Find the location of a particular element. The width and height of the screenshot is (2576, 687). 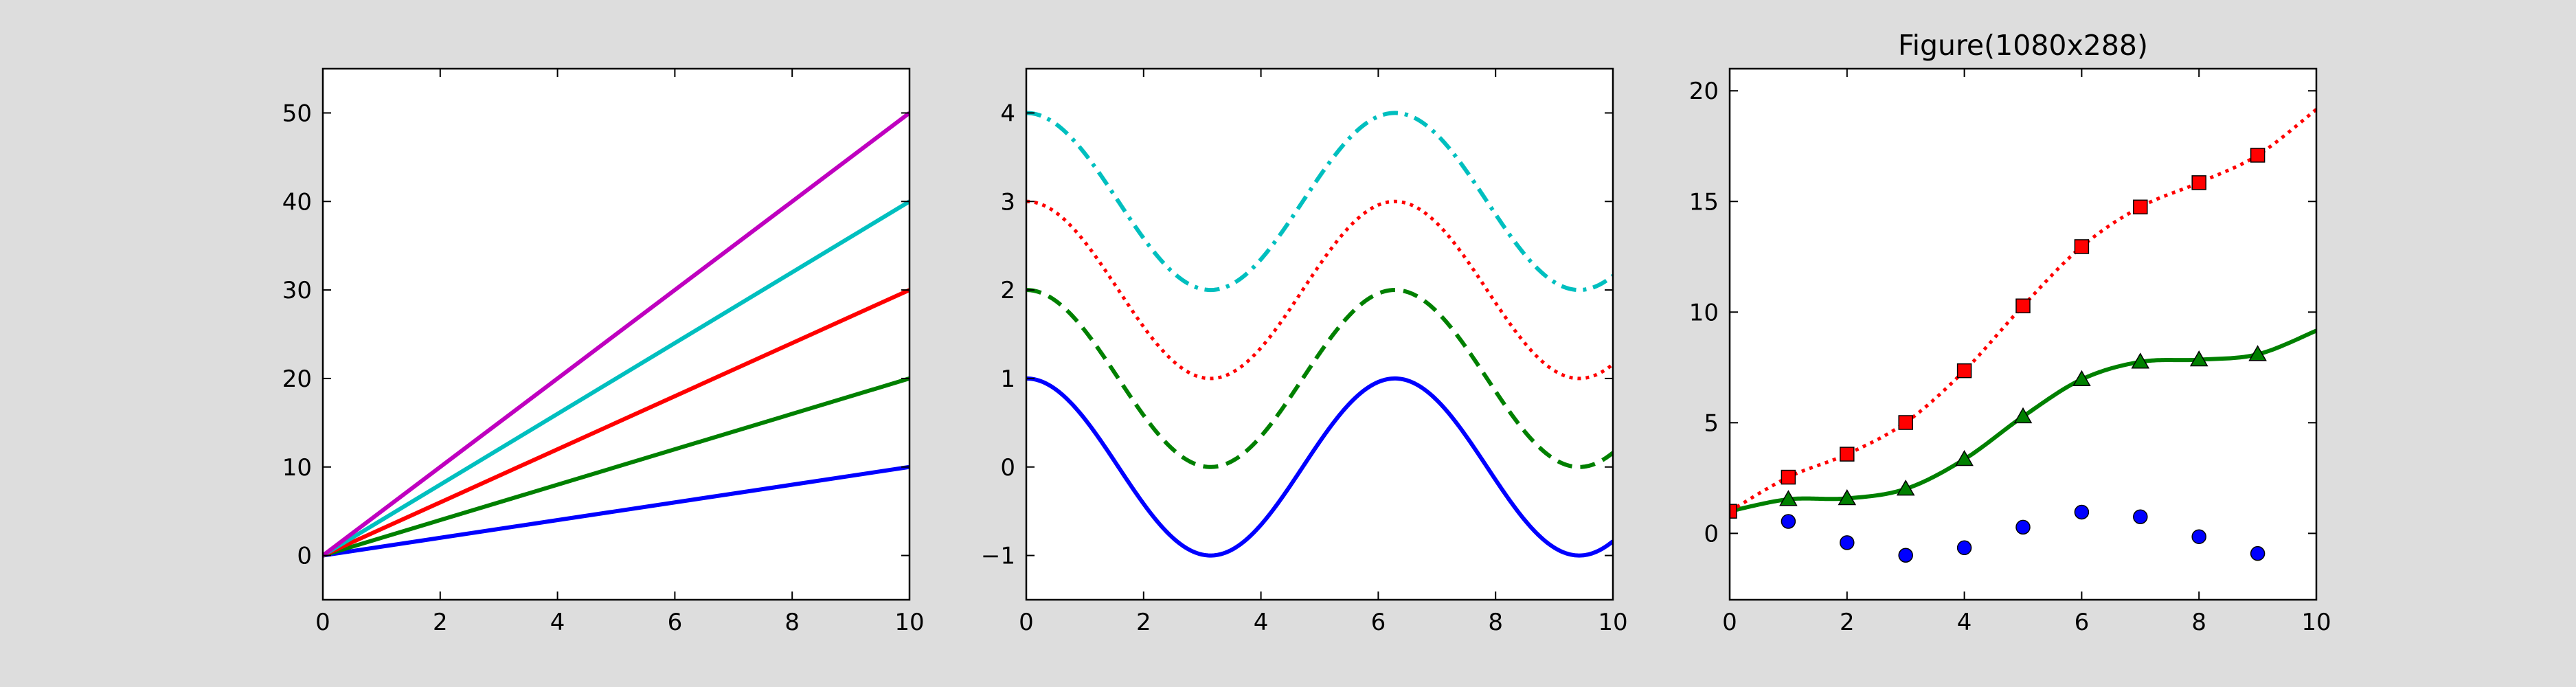

chart-title: Figure(1080x288) is located at coordinates (2023, 45).